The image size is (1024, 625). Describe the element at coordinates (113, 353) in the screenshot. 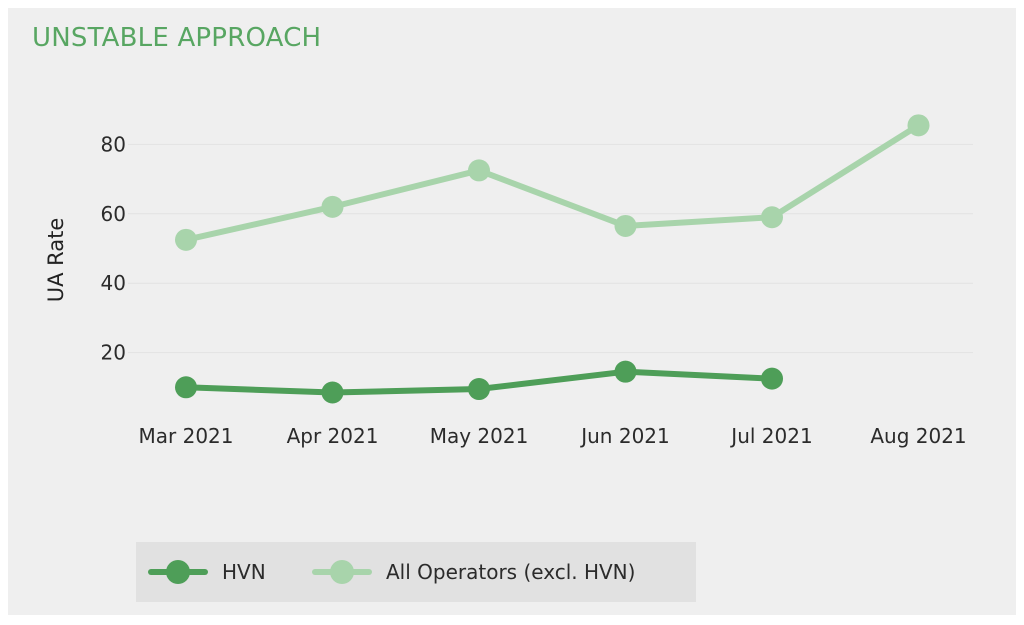

I see `y-tick-label: 20` at that location.